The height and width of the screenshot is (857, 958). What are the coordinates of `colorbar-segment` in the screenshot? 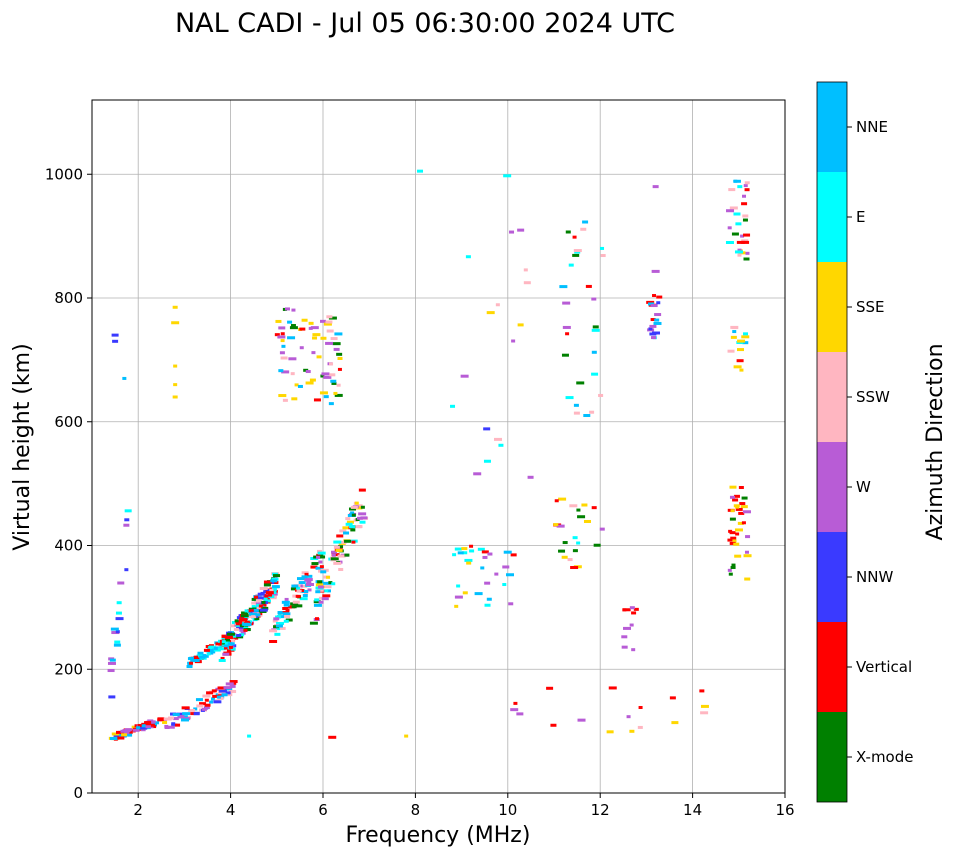 It's located at (832, 307).